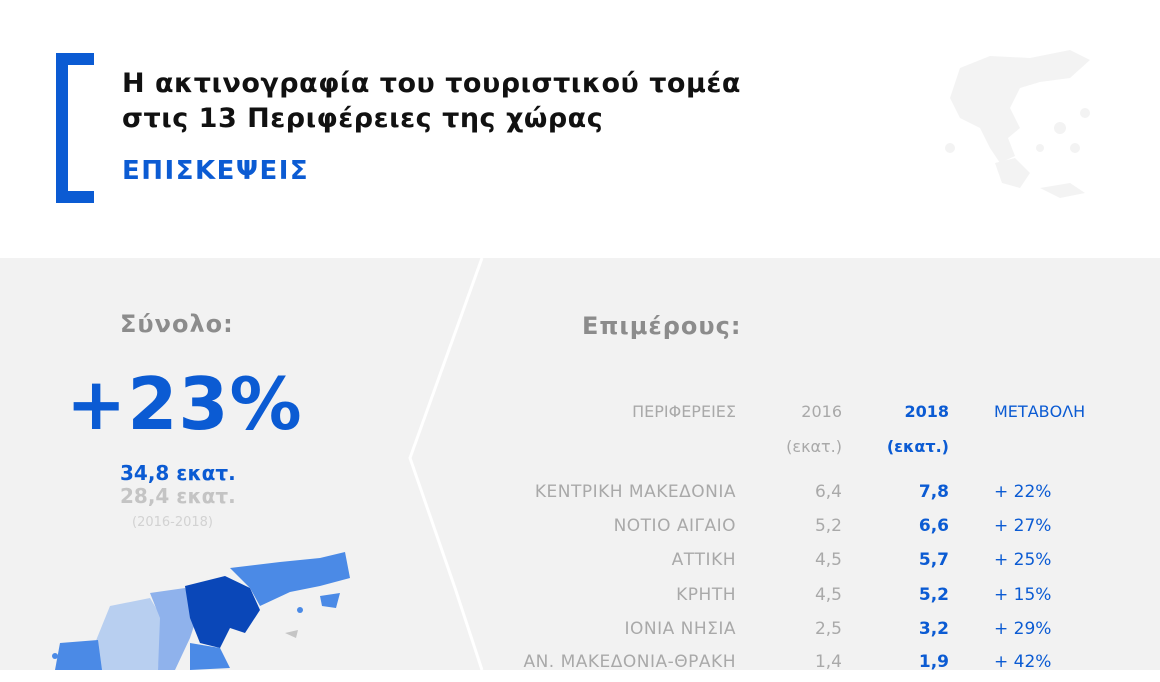  What do you see at coordinates (178, 473) in the screenshot?
I see `summary-value-2018: 34,8 εκατ.` at bounding box center [178, 473].